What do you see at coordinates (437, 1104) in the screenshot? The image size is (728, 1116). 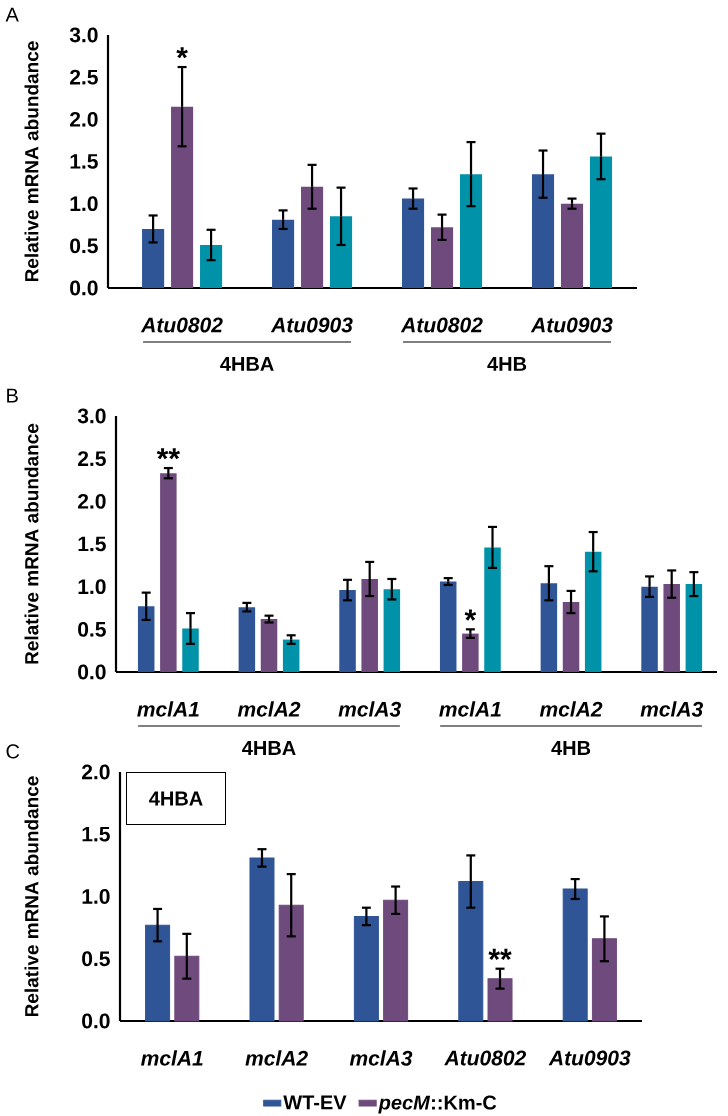 I see `legend-label: pecM::Km-C` at bounding box center [437, 1104].